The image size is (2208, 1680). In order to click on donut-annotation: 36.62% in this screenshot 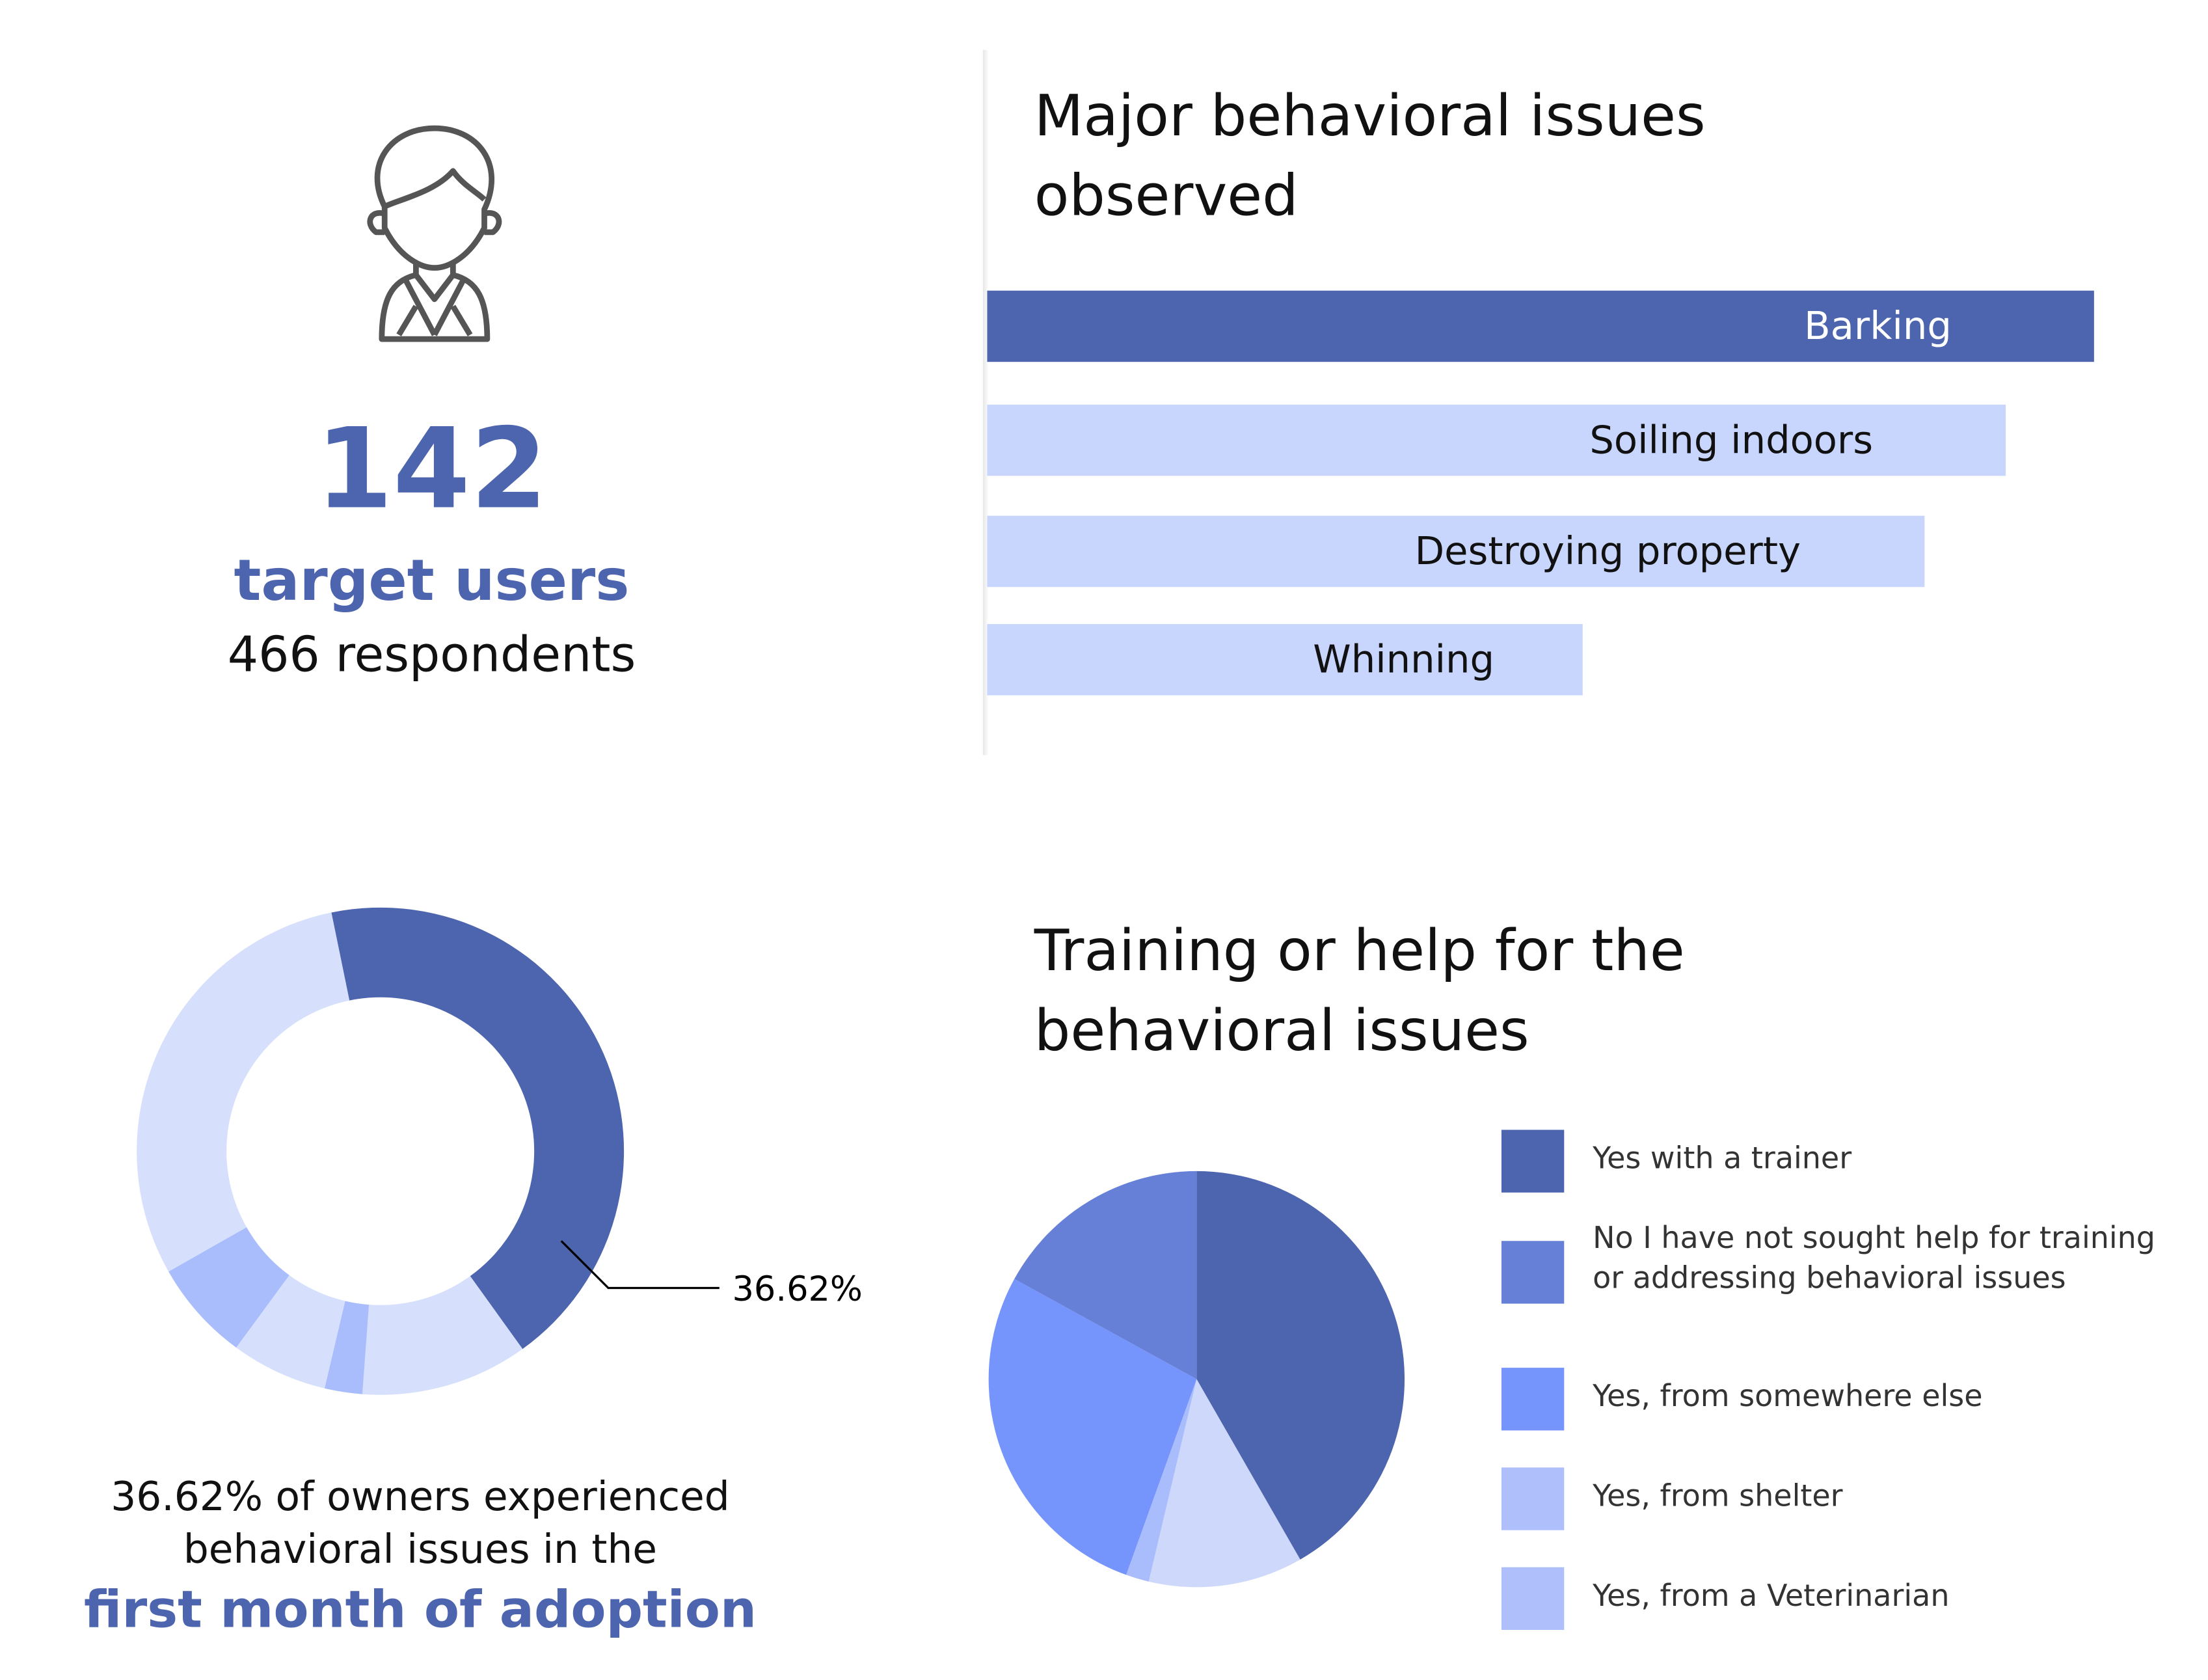, I will do `click(798, 1289)`.